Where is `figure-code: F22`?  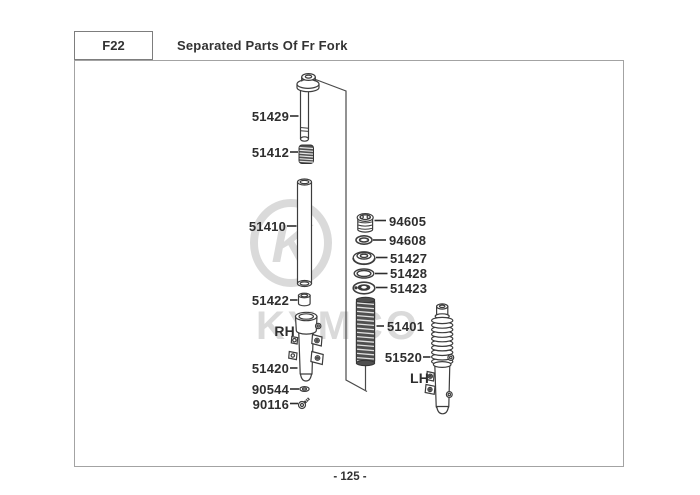
figure-code: F22 is located at coordinates (113, 45).